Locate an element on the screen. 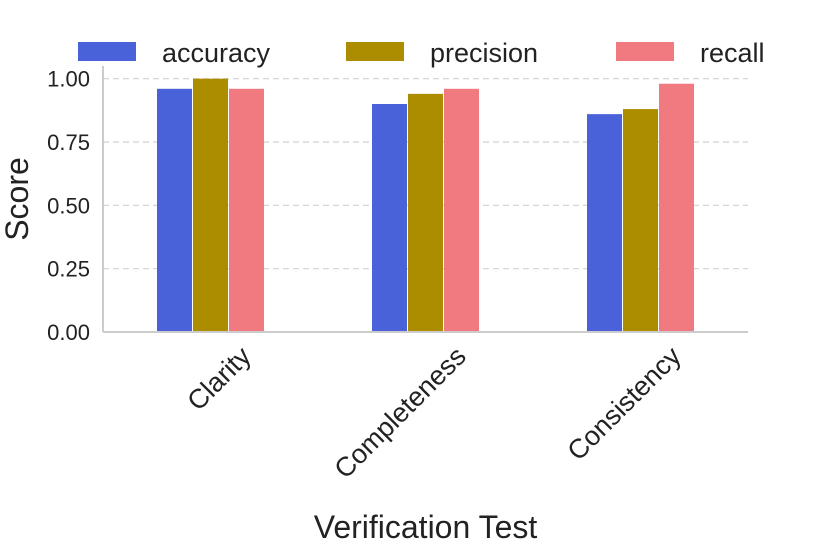  legend-swatch-precision is located at coordinates (375, 51).